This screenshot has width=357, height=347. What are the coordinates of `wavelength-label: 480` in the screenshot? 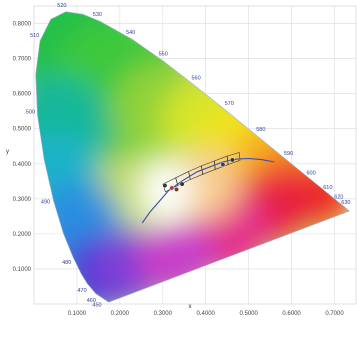 It's located at (66, 263).